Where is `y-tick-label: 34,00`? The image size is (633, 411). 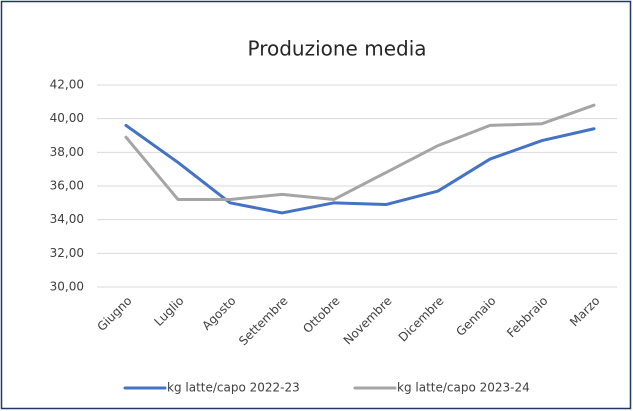
y-tick-label: 34,00 is located at coordinates (67, 219).